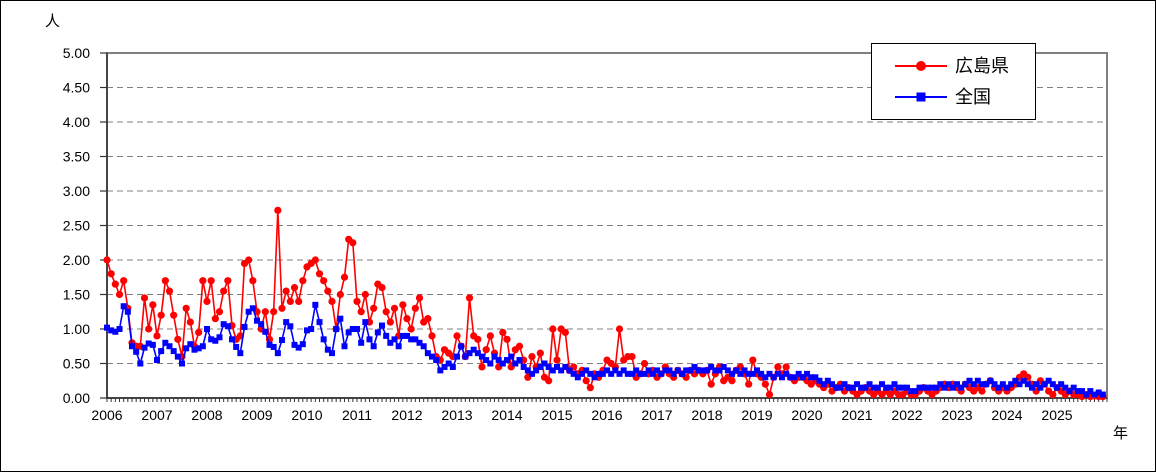  Describe the element at coordinates (856, 415) in the screenshot. I see `x-axis-year-label: 2021` at that location.